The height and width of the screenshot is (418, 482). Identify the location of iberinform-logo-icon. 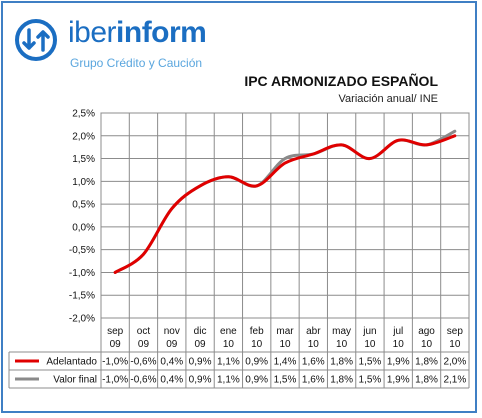
(36, 40).